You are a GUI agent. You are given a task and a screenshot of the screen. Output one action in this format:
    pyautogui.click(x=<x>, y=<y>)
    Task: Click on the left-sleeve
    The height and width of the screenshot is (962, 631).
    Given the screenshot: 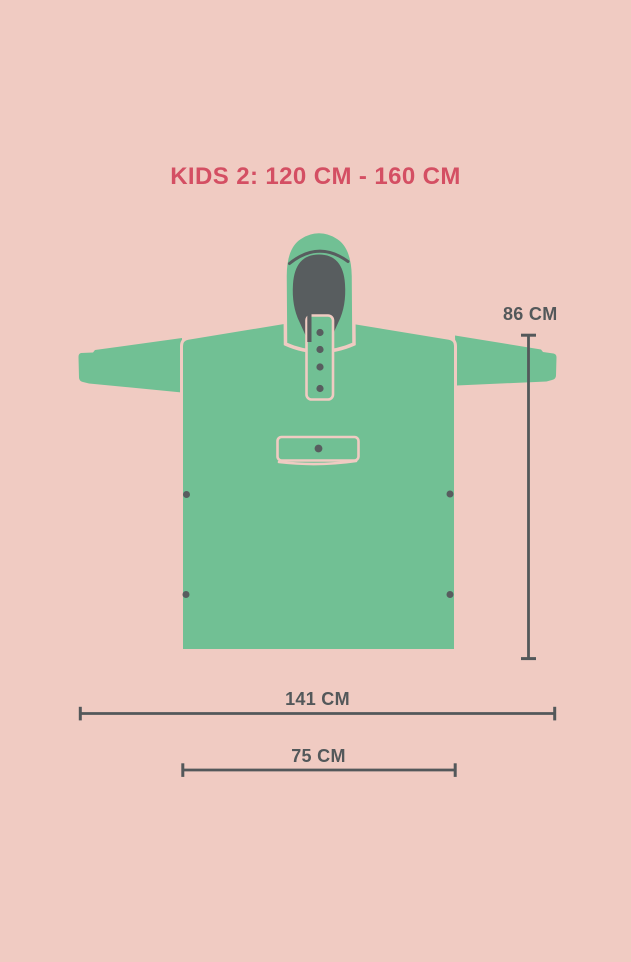 What is the action you would take?
    pyautogui.click(x=130, y=365)
    